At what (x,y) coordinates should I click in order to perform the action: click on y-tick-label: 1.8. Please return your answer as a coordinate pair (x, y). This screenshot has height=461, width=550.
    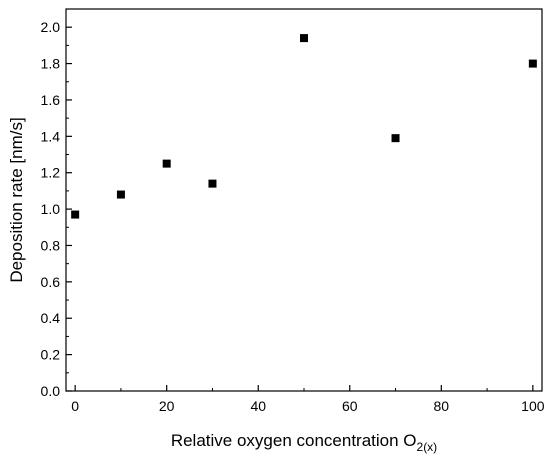
    Looking at the image, I should click on (51, 64).